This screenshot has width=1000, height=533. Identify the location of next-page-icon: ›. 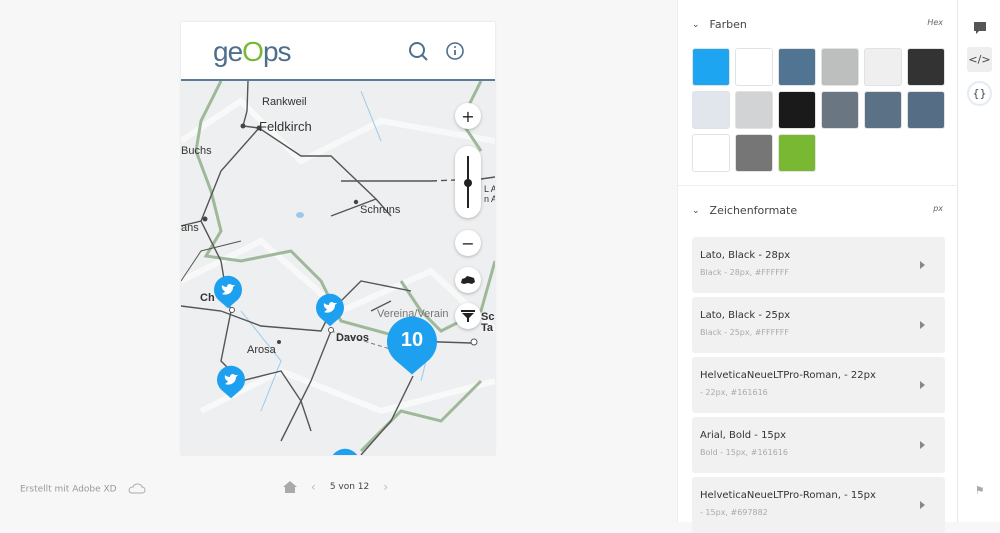
(386, 487).